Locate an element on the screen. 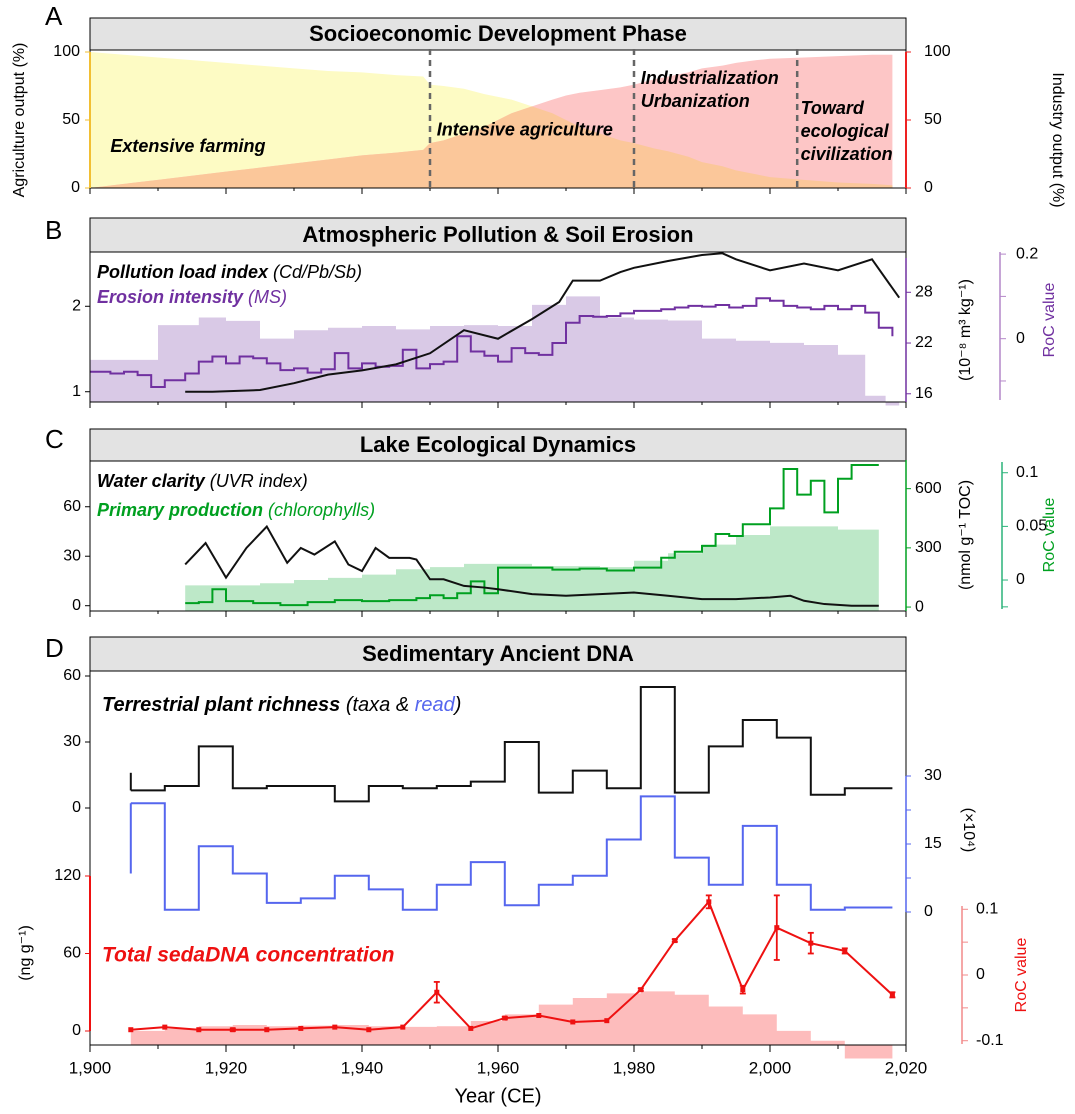 The height and width of the screenshot is (1114, 1075). read-tick-label: 0 is located at coordinates (928, 911).